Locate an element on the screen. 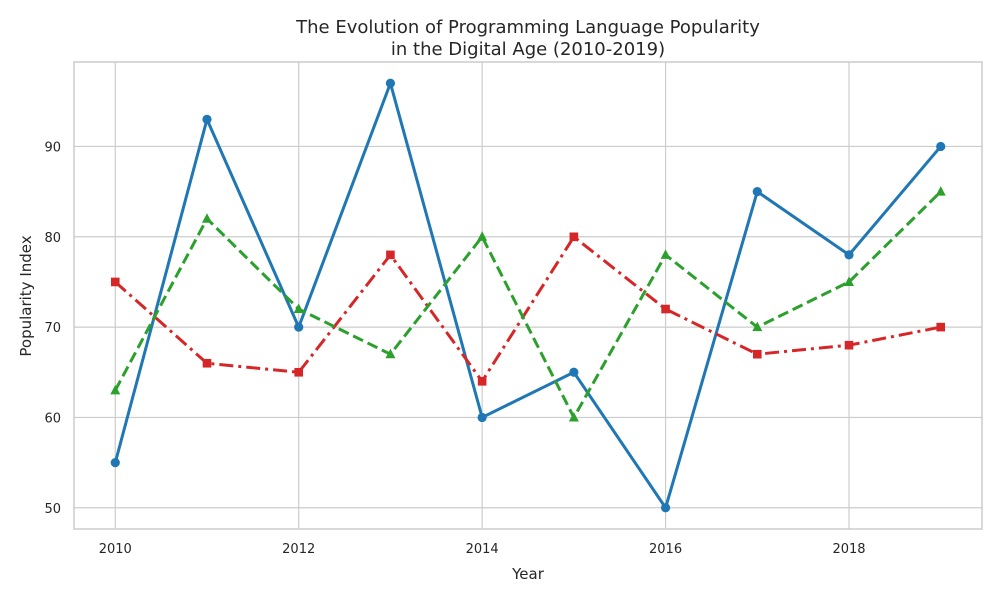 The image size is (1000, 600). x-tick-label: 2012 is located at coordinates (298, 549).